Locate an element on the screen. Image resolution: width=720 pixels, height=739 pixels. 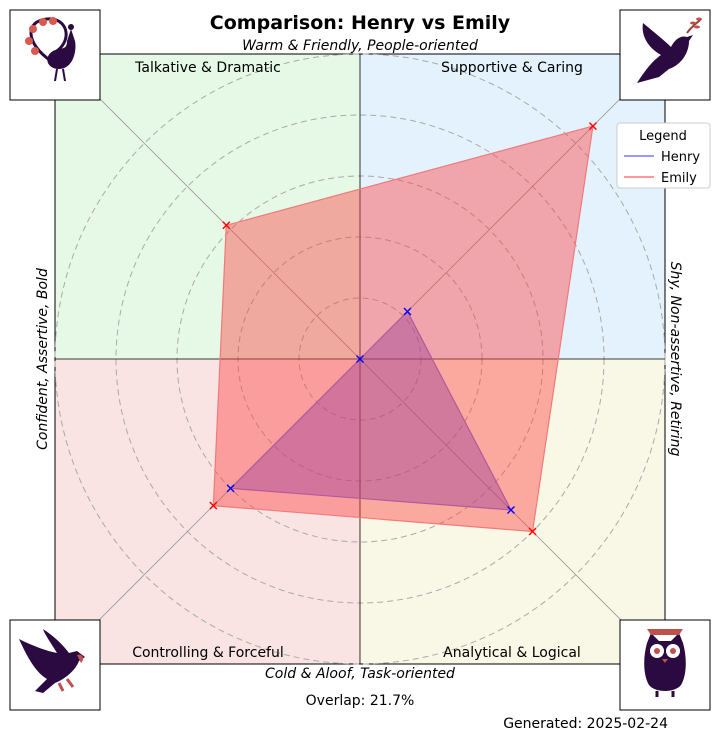
peacock-icon is located at coordinates (55, 55).